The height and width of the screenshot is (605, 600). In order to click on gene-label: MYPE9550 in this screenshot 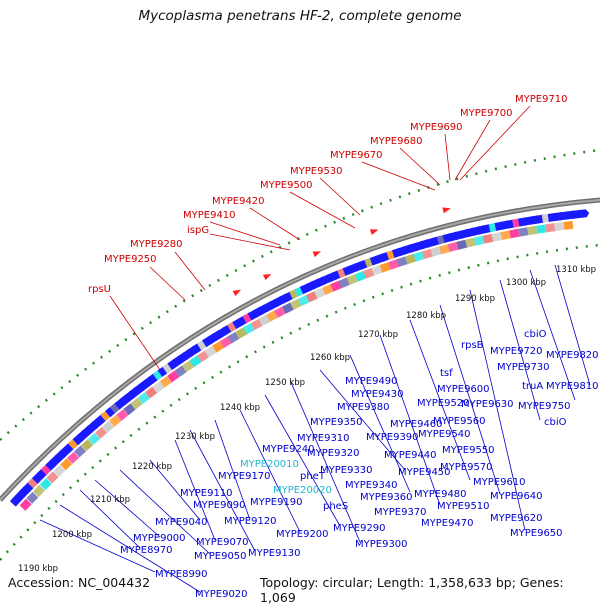, I will do `click(468, 450)`.